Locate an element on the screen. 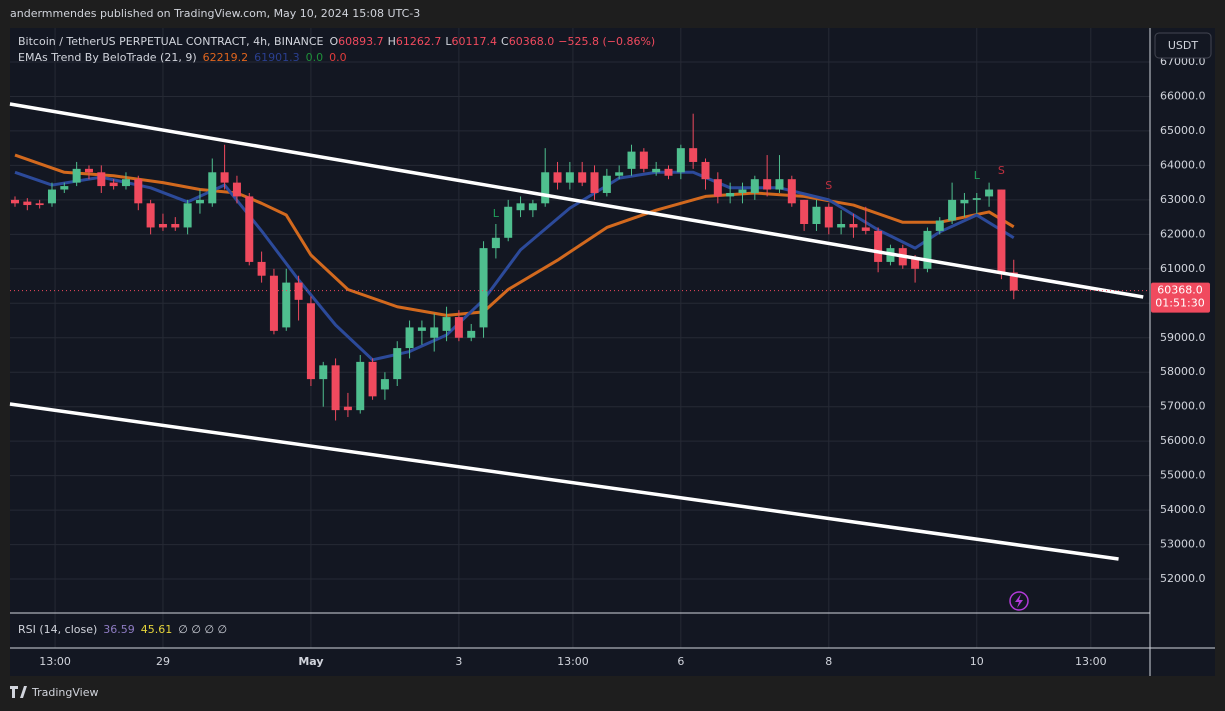  ohlc-key: L is located at coordinates (448, 41).